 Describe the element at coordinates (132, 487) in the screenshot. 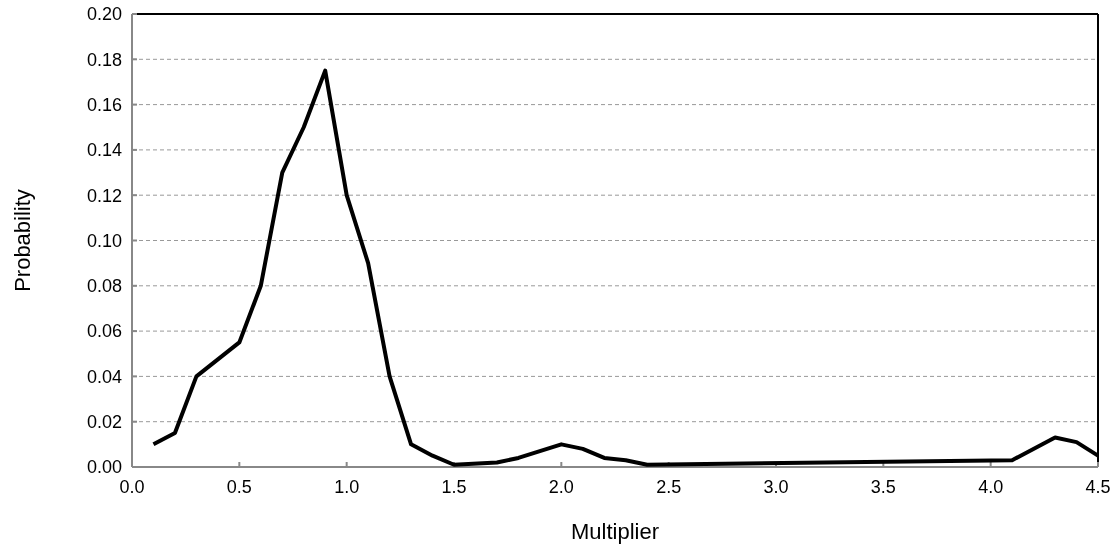

I see `x-tick-label: 0.0` at that location.